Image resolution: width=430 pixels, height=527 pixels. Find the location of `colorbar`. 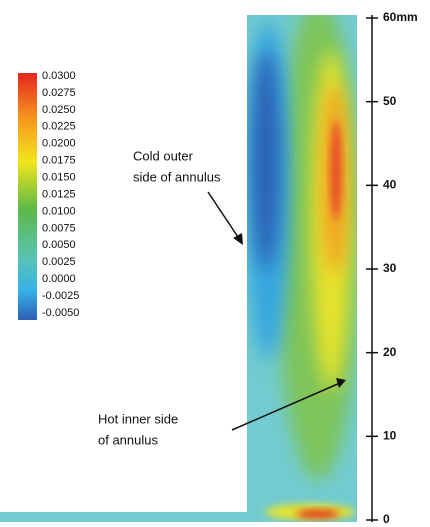

colorbar is located at coordinates (27, 196).